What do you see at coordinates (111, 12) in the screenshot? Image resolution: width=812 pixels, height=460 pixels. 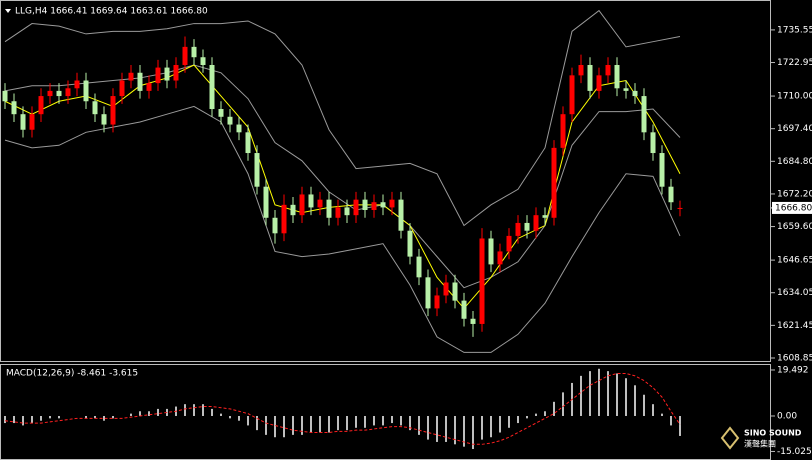 I see `main-title: LLG,H4 1666.41 1669.64 1663.61 1666.80` at bounding box center [111, 12].